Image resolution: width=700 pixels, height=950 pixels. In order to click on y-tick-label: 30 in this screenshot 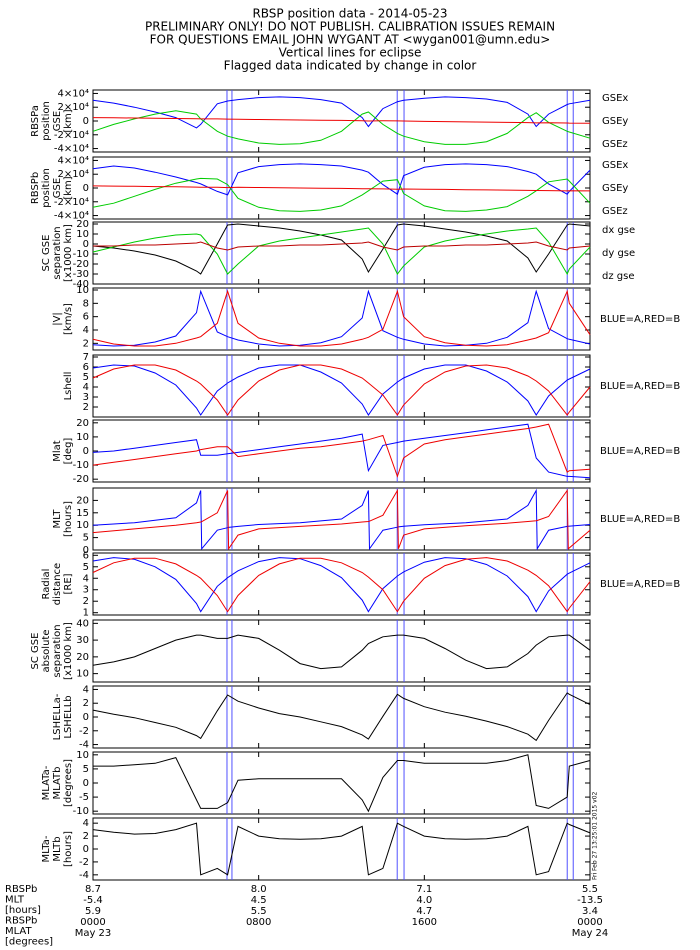, I will do `click(82, 640)`.